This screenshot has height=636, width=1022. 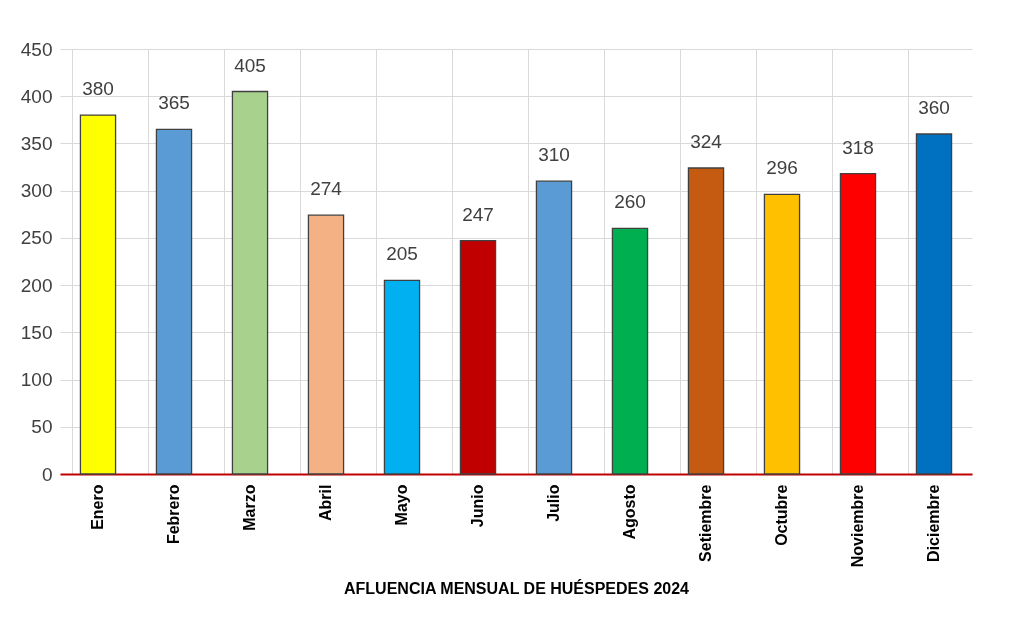 What do you see at coordinates (36, 143) in the screenshot?
I see `y-tick-label: 350` at bounding box center [36, 143].